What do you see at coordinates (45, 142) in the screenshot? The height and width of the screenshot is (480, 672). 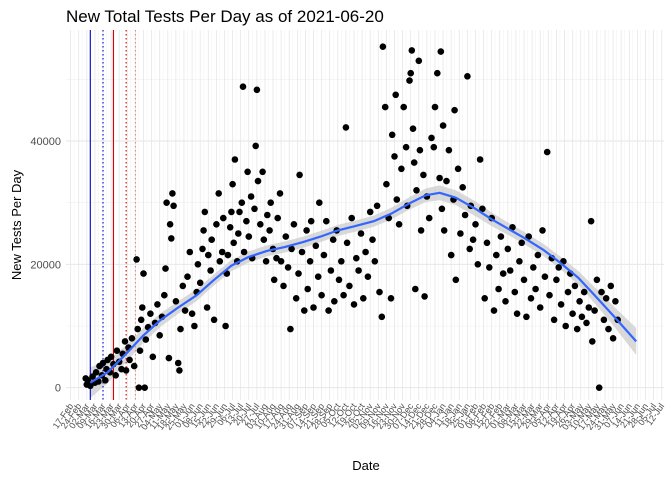 I see `y-tick-label: 40000` at bounding box center [45, 142].